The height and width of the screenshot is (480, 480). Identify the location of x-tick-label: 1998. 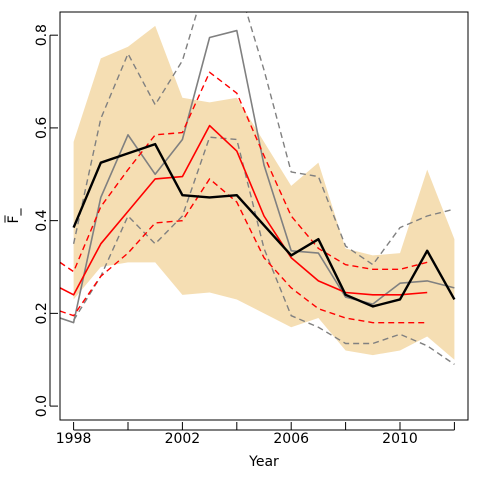
(74, 439).